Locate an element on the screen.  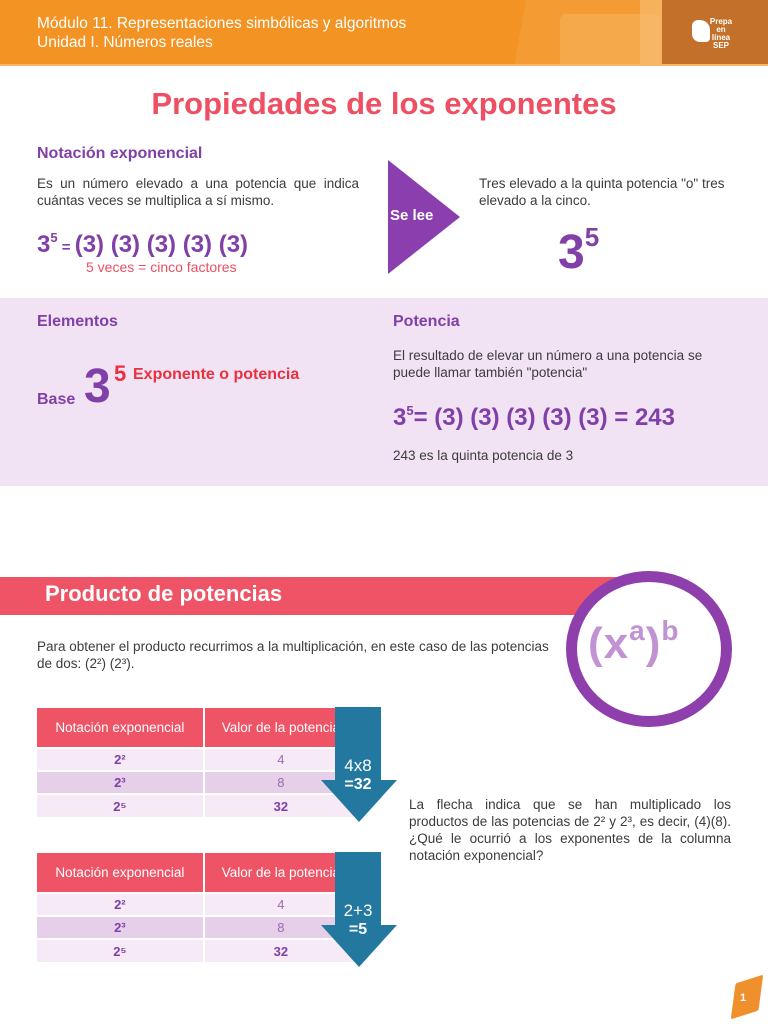
logo-text: Prepa en línea SEP is located at coordinates (721, 33).